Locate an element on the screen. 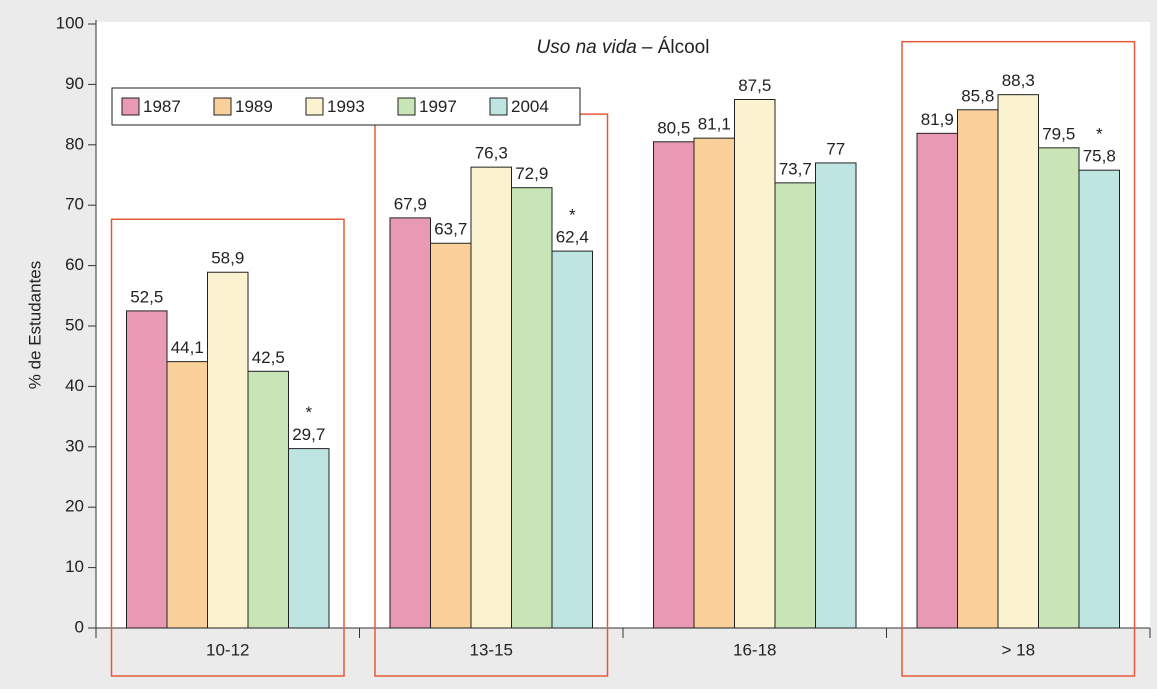 This screenshot has width=1157, height=689. legend-label: 1997 is located at coordinates (438, 106).